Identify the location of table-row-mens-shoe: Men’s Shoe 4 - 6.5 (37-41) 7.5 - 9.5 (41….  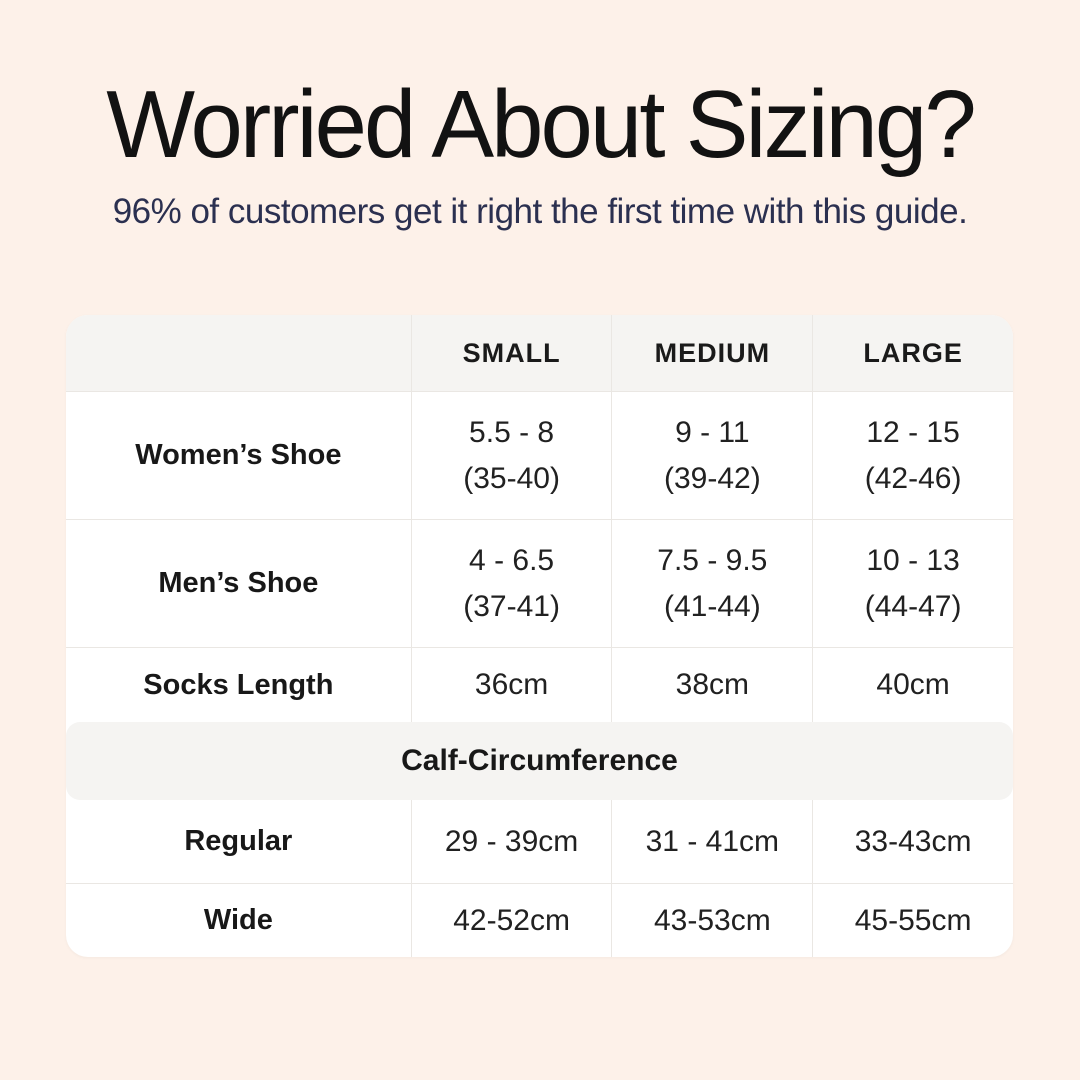
(539, 583).